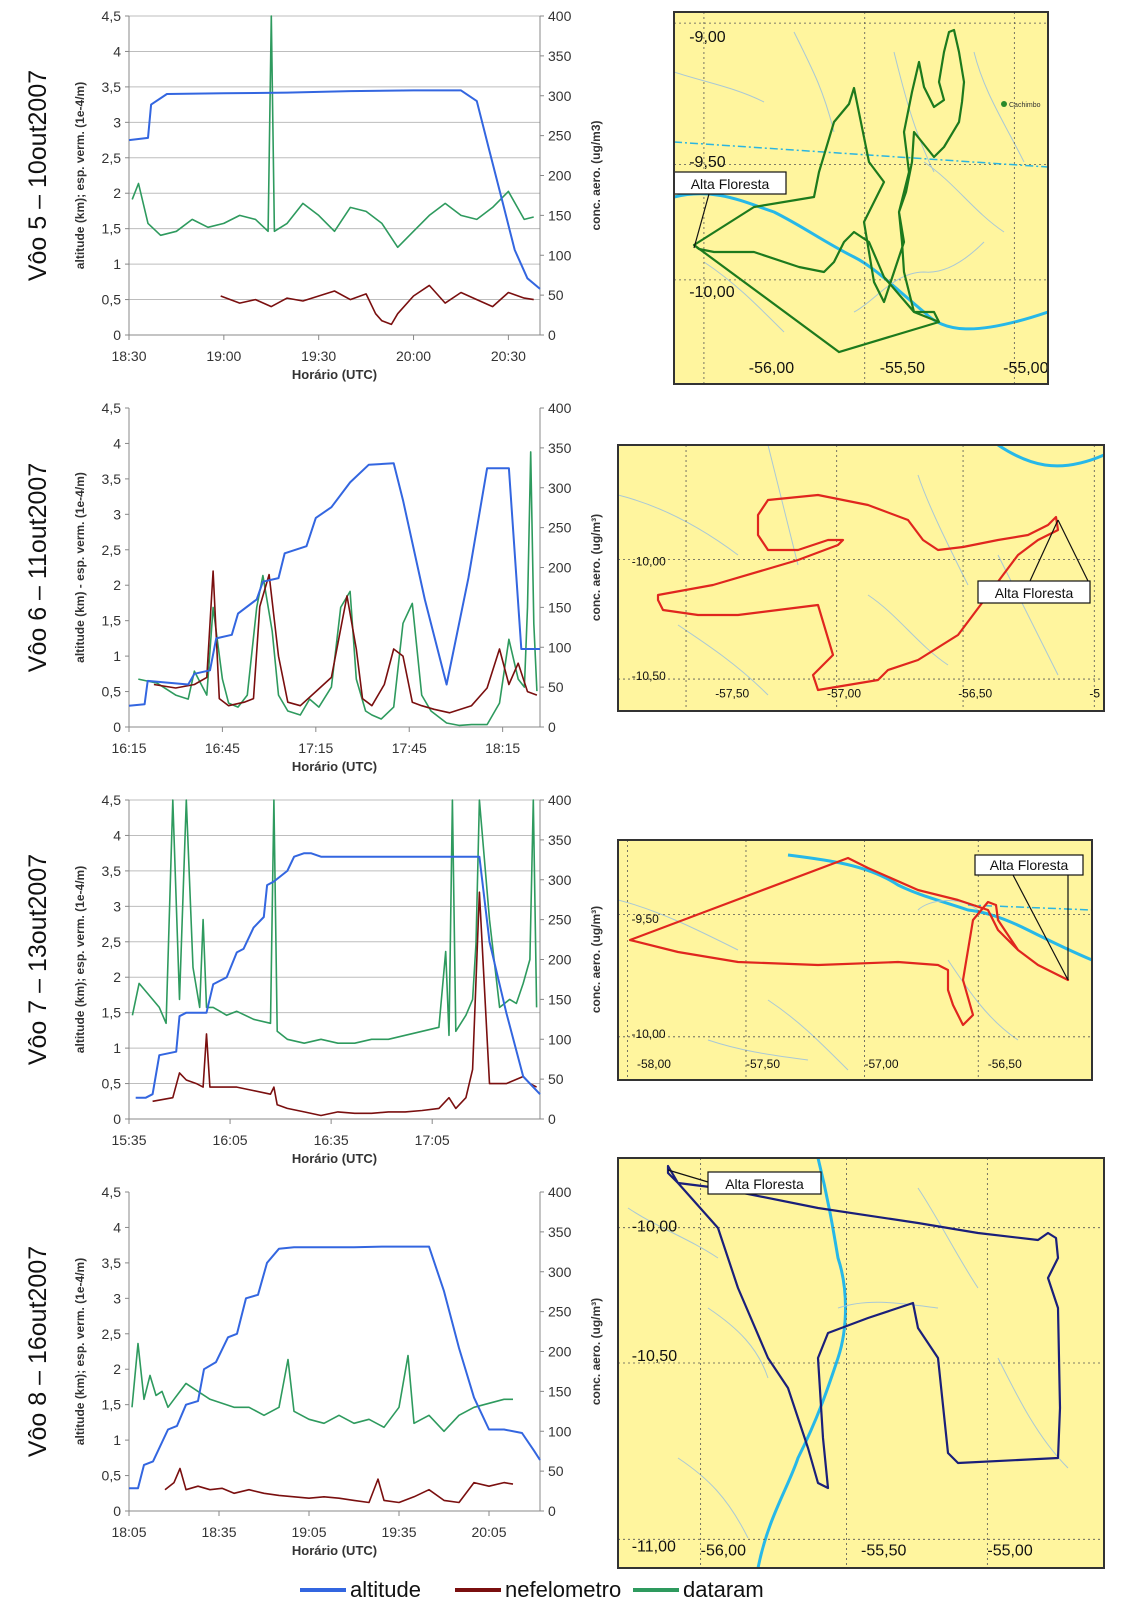  Describe the element at coordinates (128, 1532) in the screenshot. I see `x-tick-label: 18:05` at that location.